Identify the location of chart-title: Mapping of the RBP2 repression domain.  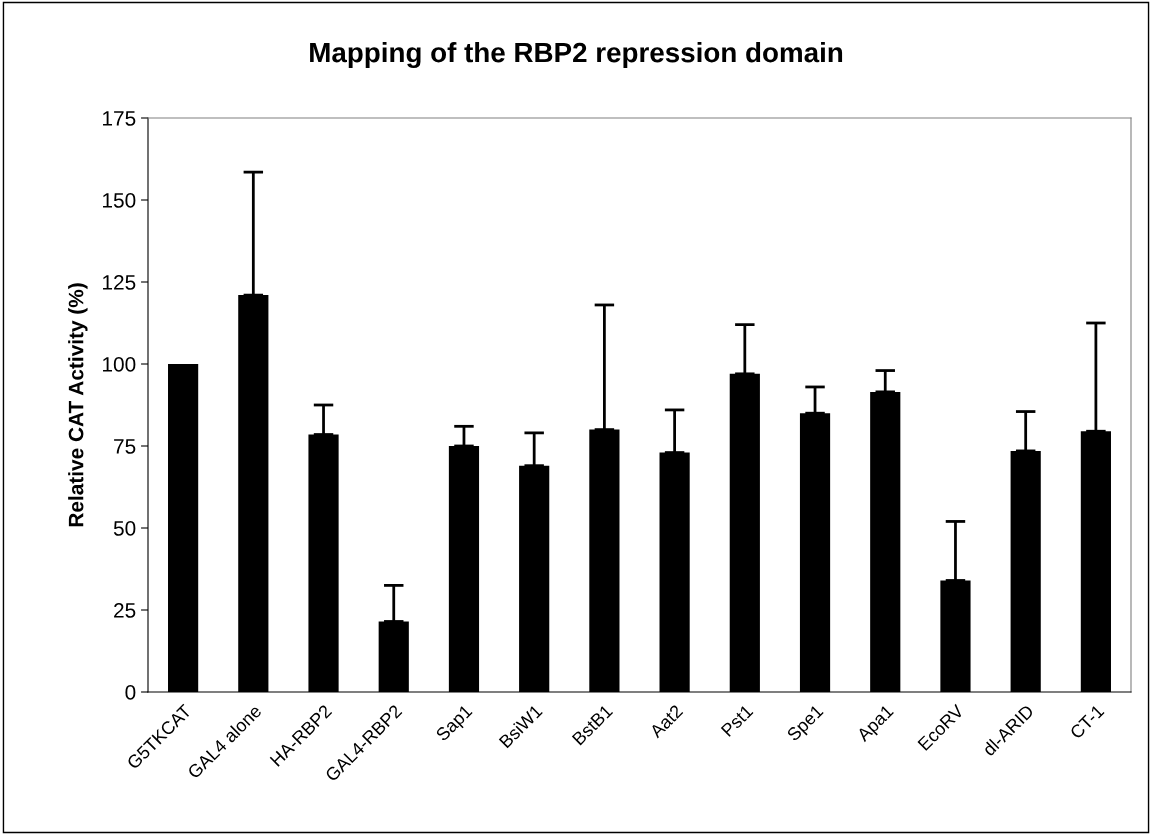
(576, 55).